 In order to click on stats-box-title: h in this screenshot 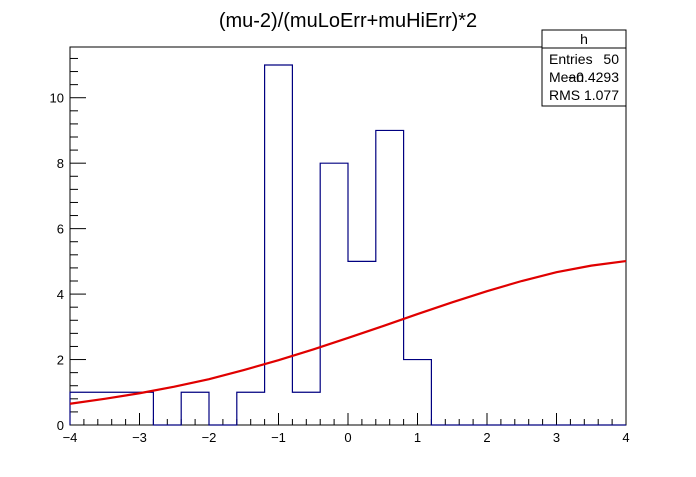, I will do `click(584, 39)`.